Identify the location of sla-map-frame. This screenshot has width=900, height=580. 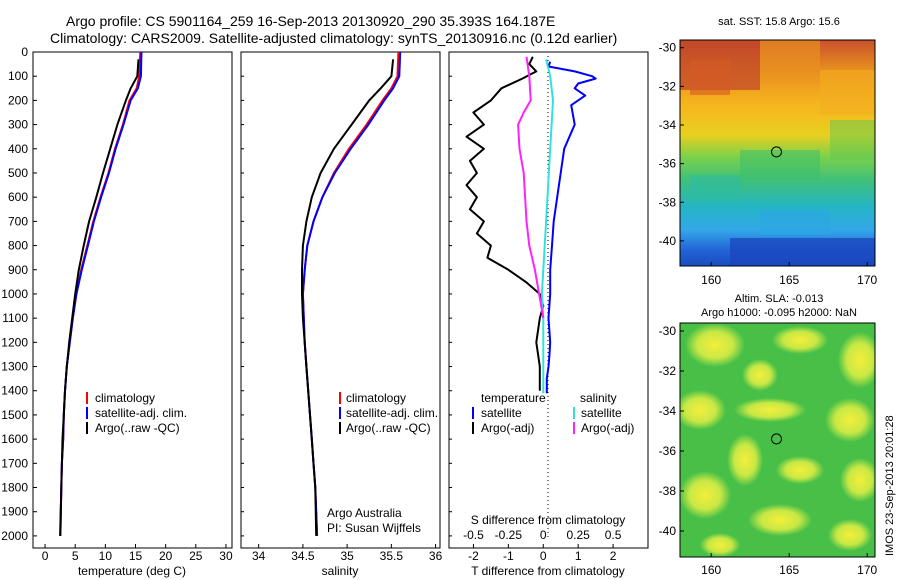
(777, 440).